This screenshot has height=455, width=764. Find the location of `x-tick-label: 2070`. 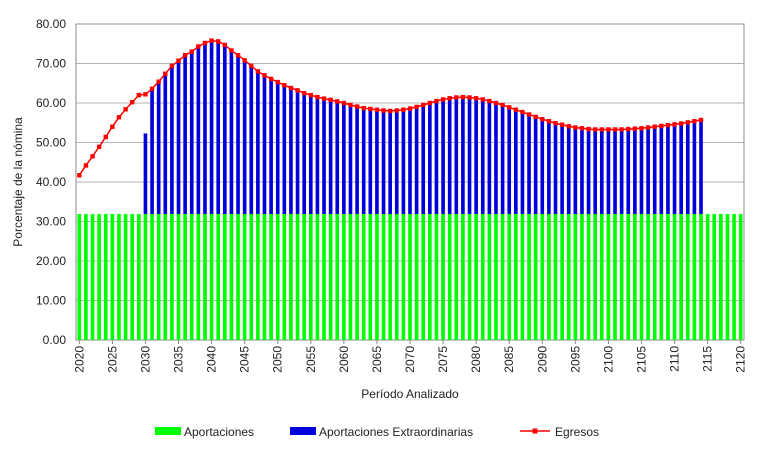

x-tick-label: 2070 is located at coordinates (410, 359).